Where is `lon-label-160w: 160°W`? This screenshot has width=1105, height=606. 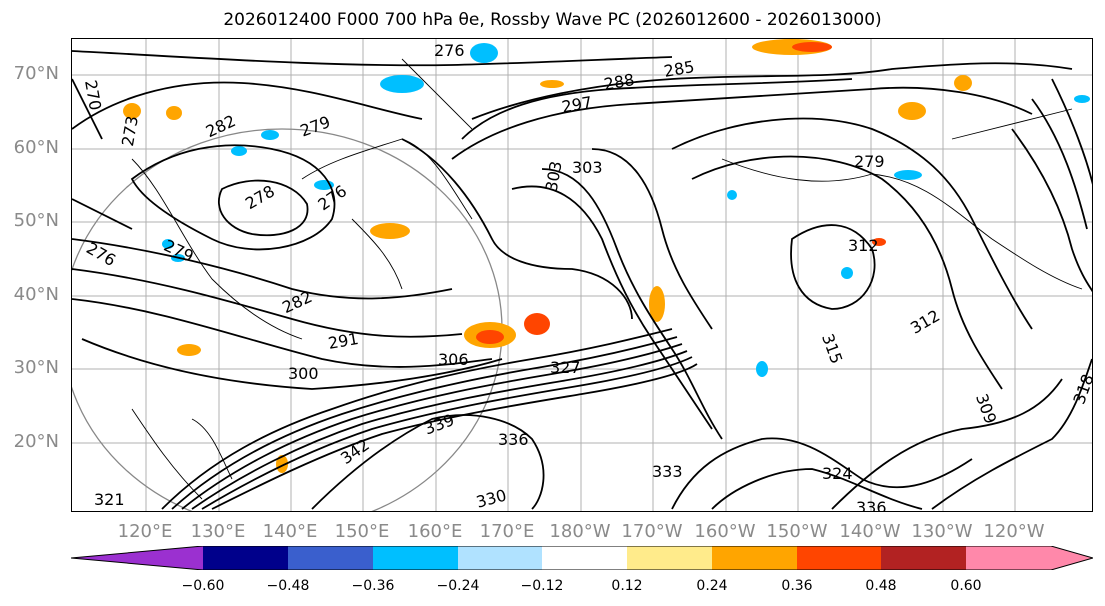 lon-label-160w: 160°W is located at coordinates (725, 531).